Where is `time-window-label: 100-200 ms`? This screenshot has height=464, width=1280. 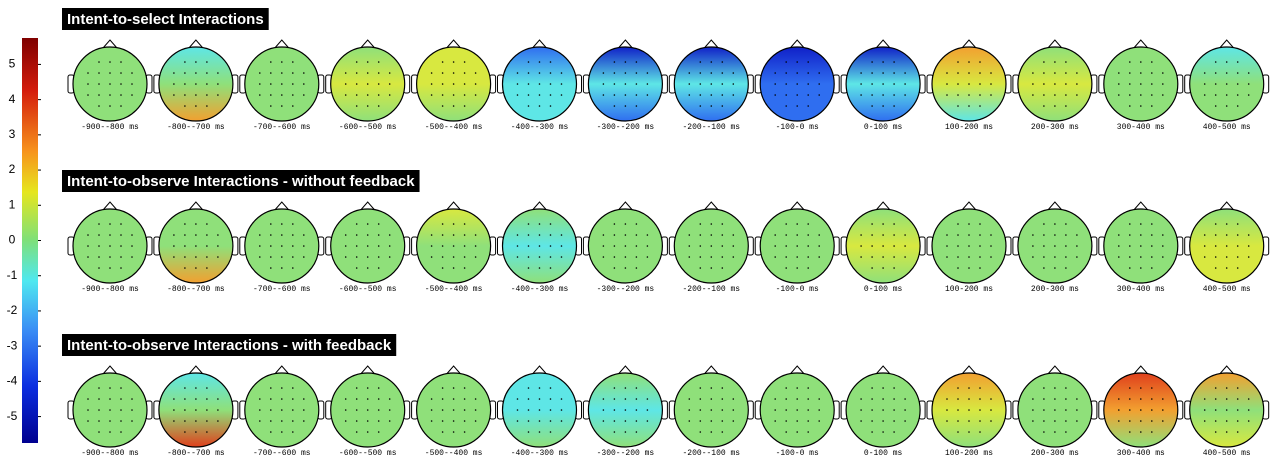
time-window-label: 100-200 ms is located at coordinates (969, 127).